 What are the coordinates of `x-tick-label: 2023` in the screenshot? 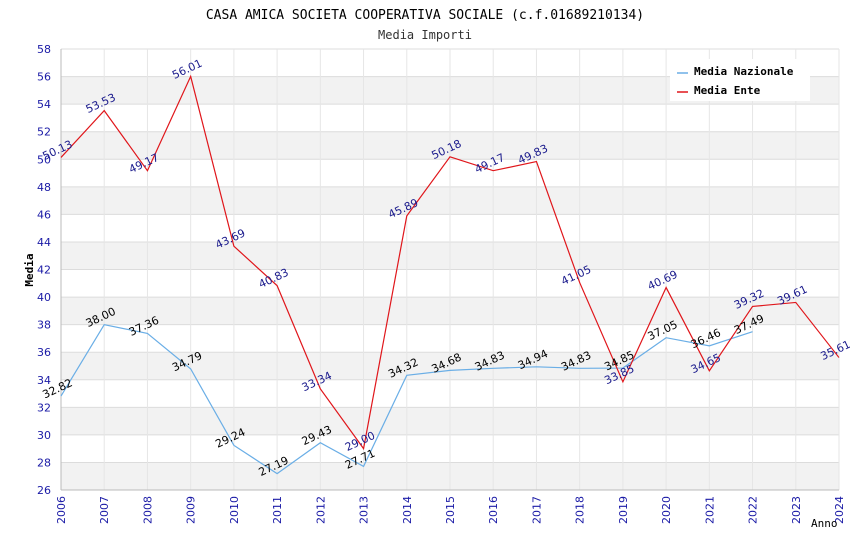 It's located at (796, 510).